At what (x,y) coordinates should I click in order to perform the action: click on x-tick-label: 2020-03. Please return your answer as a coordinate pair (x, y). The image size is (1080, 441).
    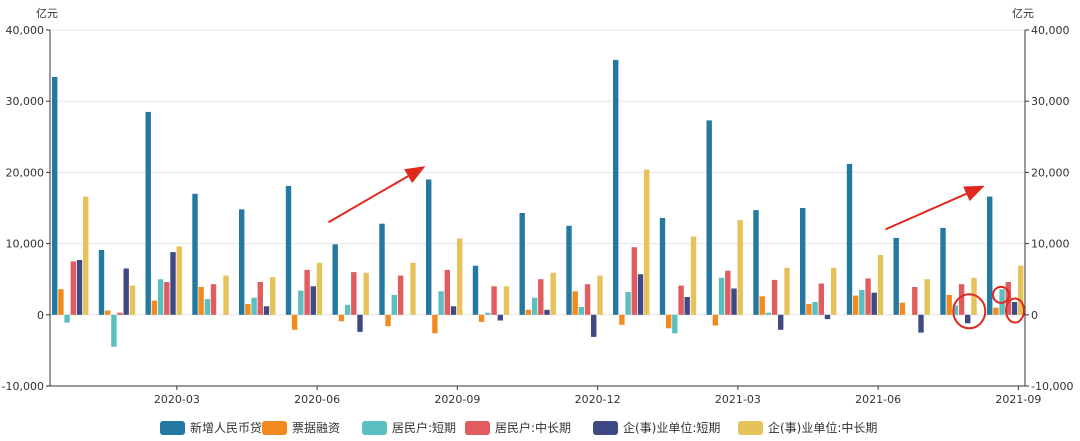
    Looking at the image, I should click on (177, 399).